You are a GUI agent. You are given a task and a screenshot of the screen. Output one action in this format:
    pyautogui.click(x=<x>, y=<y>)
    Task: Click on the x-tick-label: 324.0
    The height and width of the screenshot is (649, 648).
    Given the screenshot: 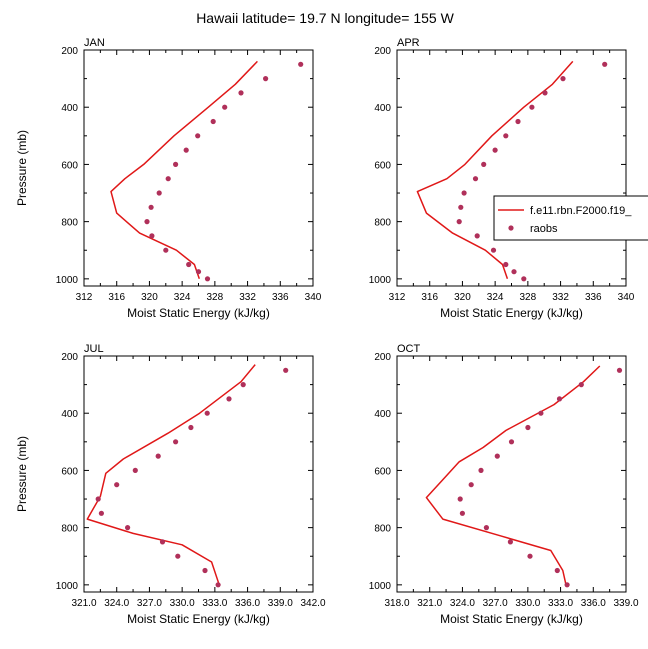 What is the action you would take?
    pyautogui.click(x=116, y=603)
    